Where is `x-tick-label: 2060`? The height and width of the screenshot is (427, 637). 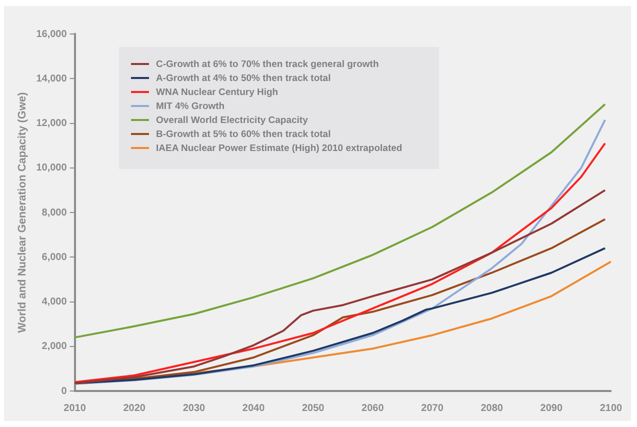
x-tick-label: 2060 is located at coordinates (373, 408).